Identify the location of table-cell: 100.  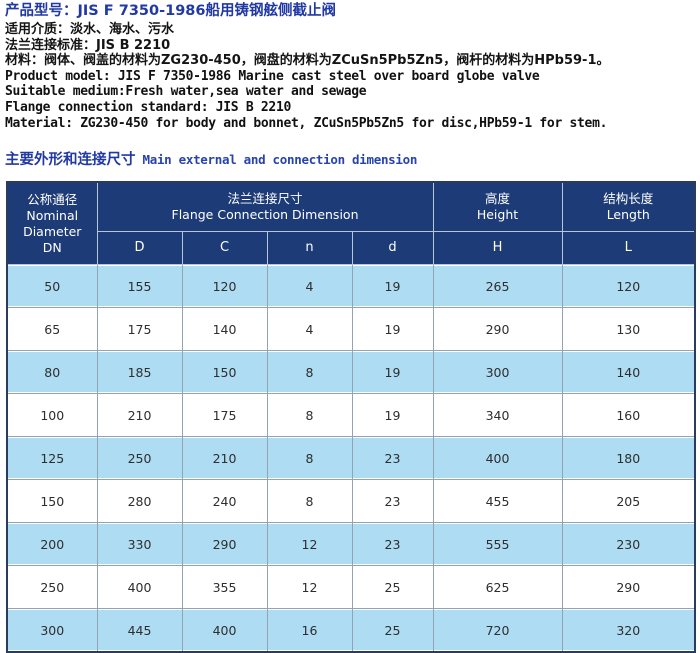
(52, 415).